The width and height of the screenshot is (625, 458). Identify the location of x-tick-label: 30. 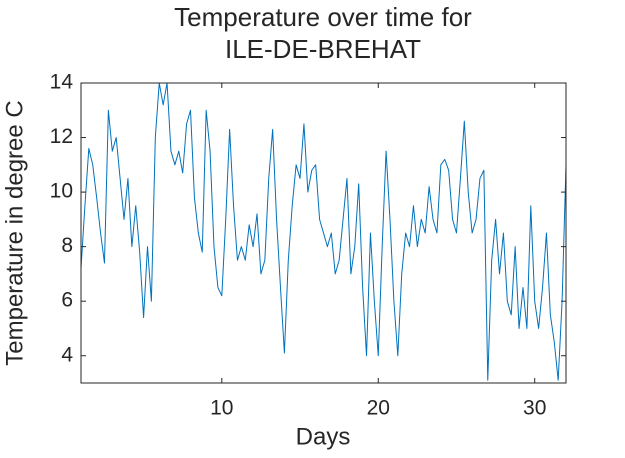
(534, 408).